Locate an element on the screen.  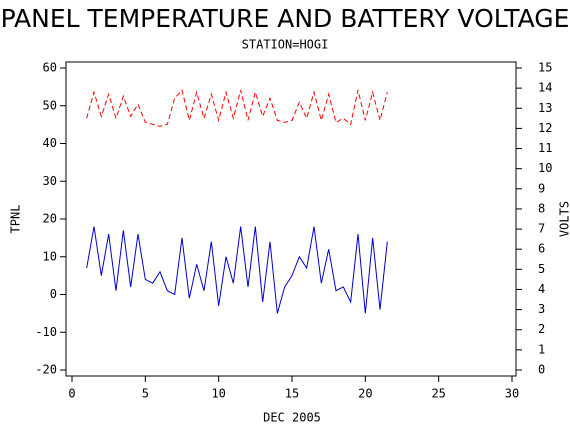
y2-tick-label: 14 is located at coordinates (545, 88).